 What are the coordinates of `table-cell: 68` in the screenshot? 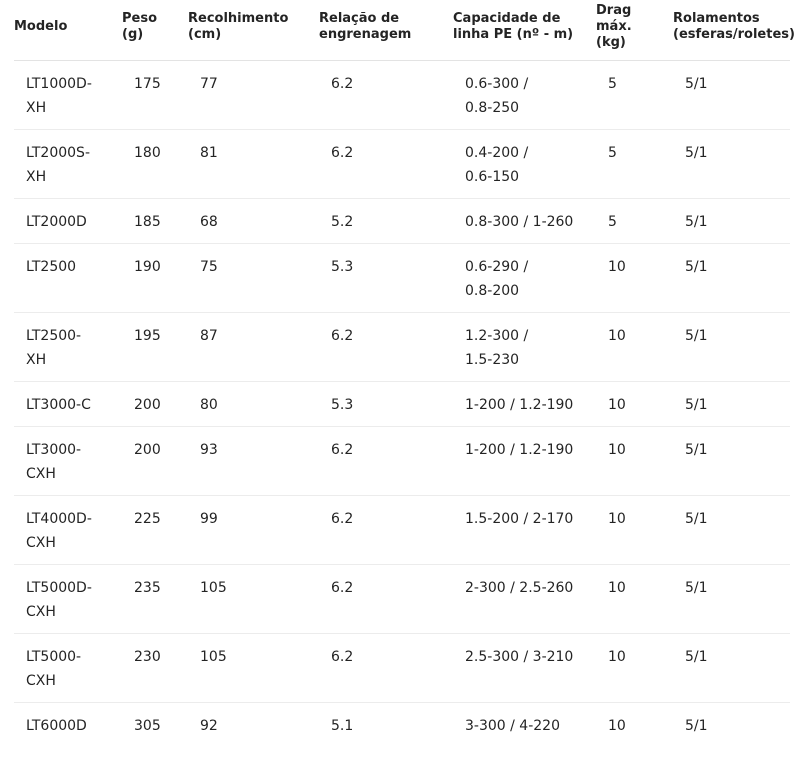 It's located at (253, 221).